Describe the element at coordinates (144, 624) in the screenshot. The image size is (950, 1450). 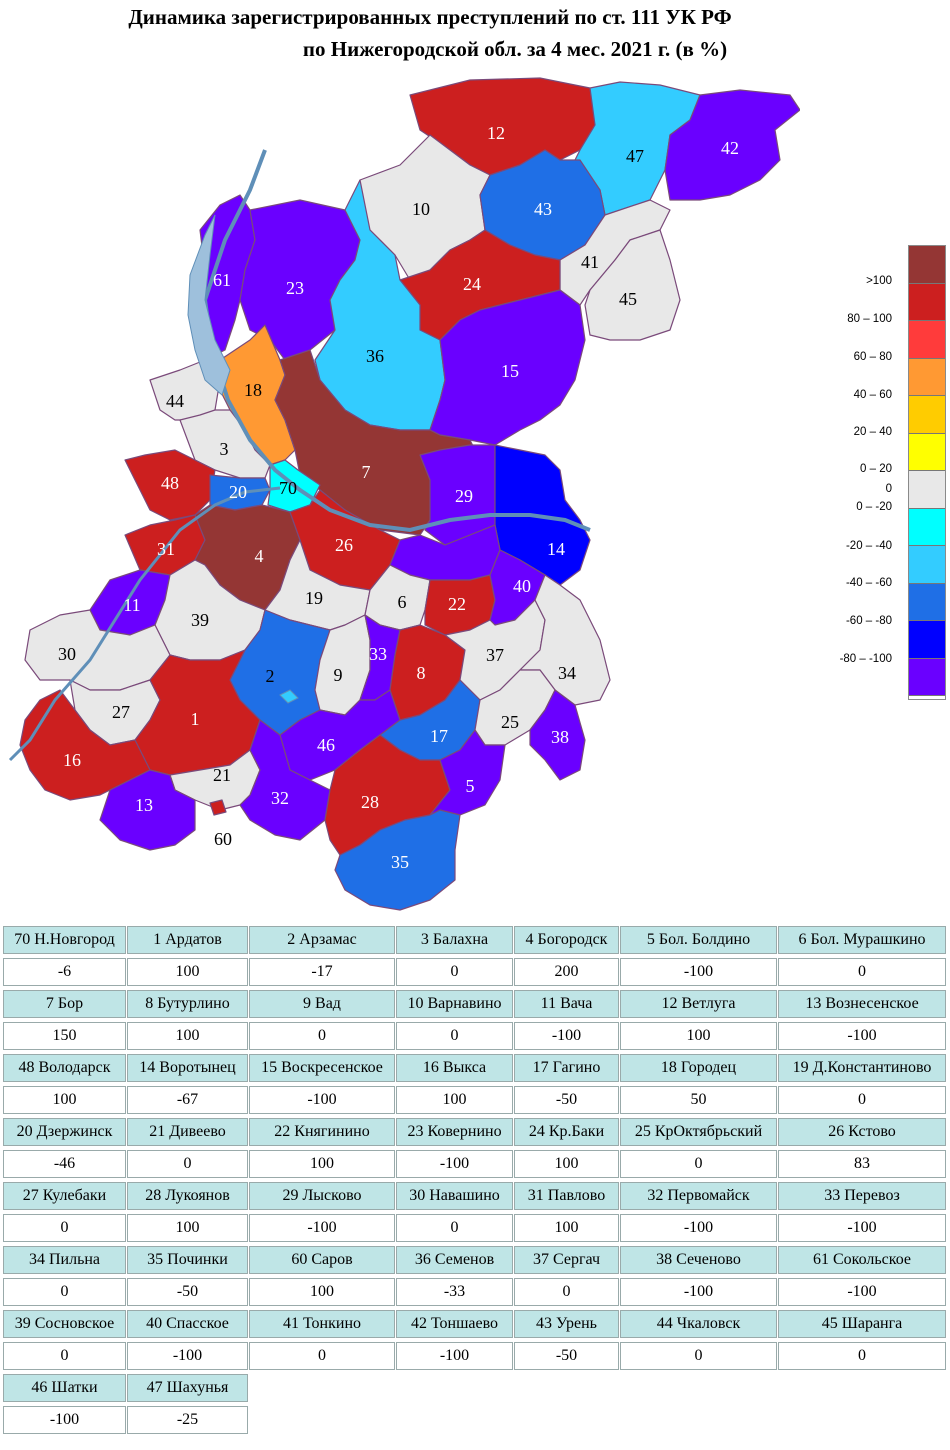
I see `oka-river` at that location.